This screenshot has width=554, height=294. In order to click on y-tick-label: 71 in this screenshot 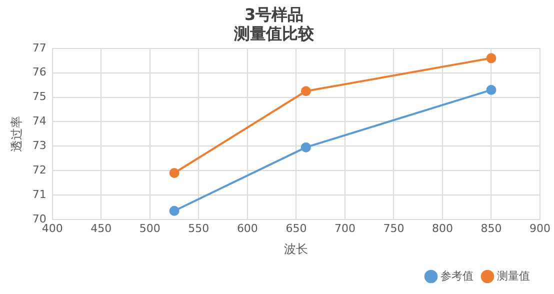, I will do `click(39, 194)`.